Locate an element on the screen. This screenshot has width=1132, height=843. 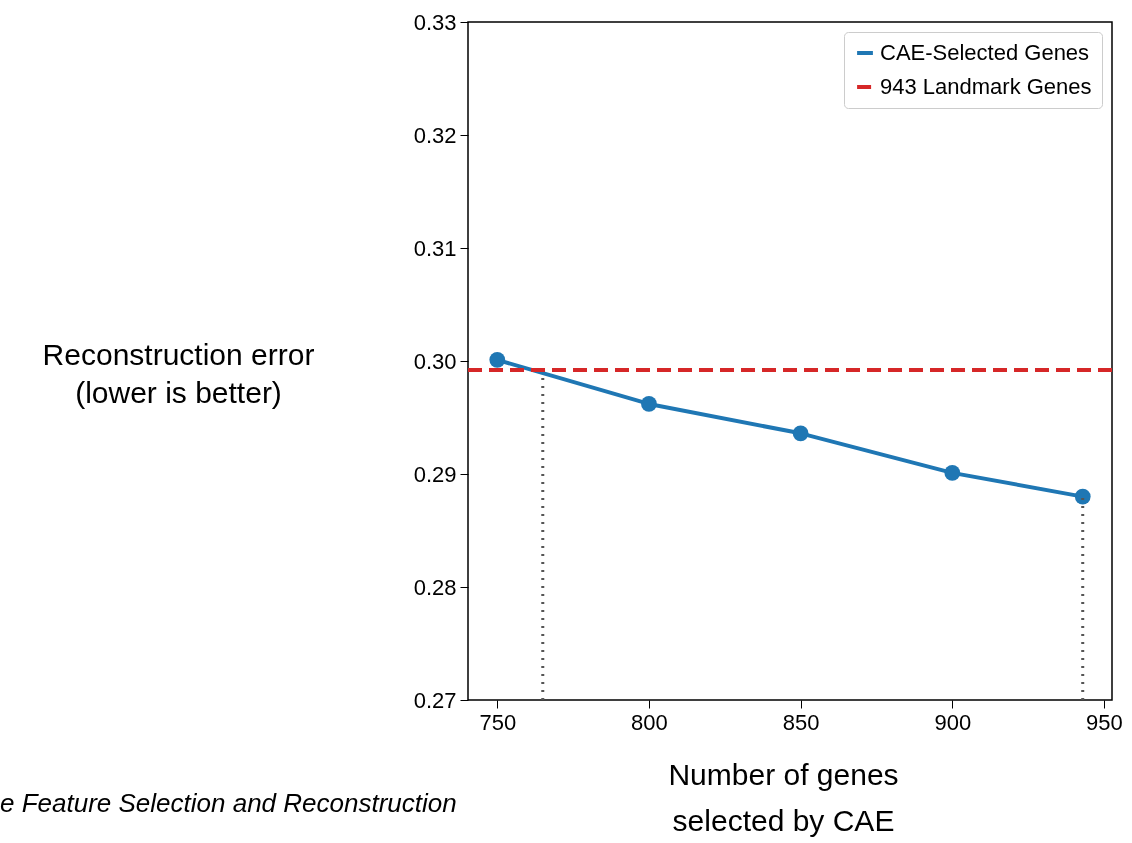
x-tick-label: 800 is located at coordinates (649, 722).